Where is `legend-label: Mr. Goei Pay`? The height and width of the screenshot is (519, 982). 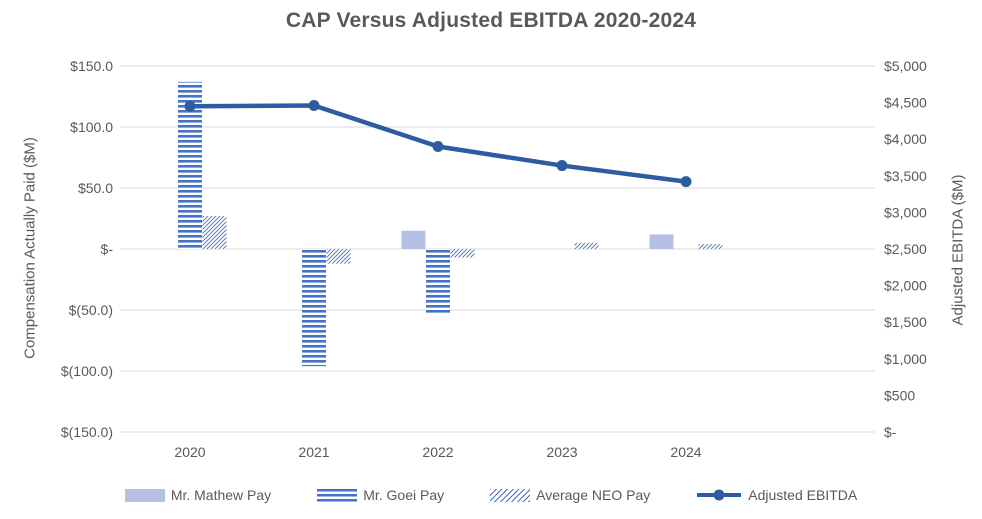 legend-label: Mr. Goei Pay is located at coordinates (404, 495).